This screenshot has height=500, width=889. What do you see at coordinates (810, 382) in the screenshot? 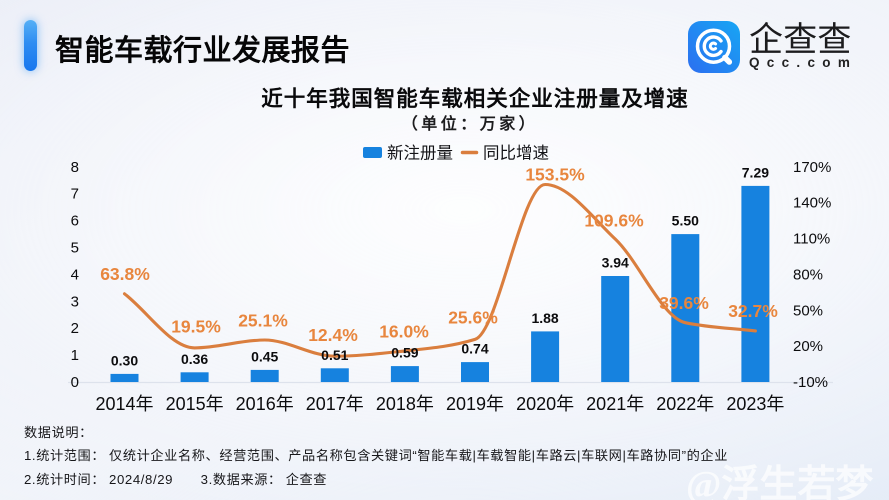
I see `svg-text: -10%` at bounding box center [810, 382].